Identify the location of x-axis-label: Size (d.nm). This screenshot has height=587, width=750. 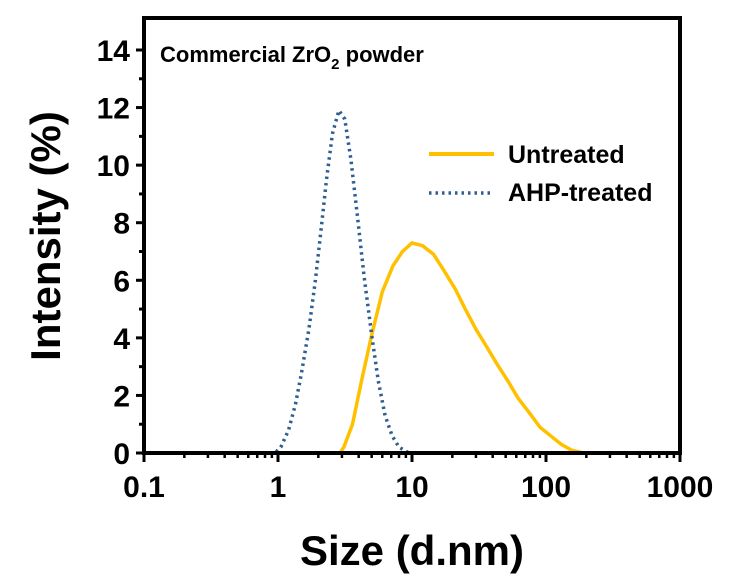
(412, 550).